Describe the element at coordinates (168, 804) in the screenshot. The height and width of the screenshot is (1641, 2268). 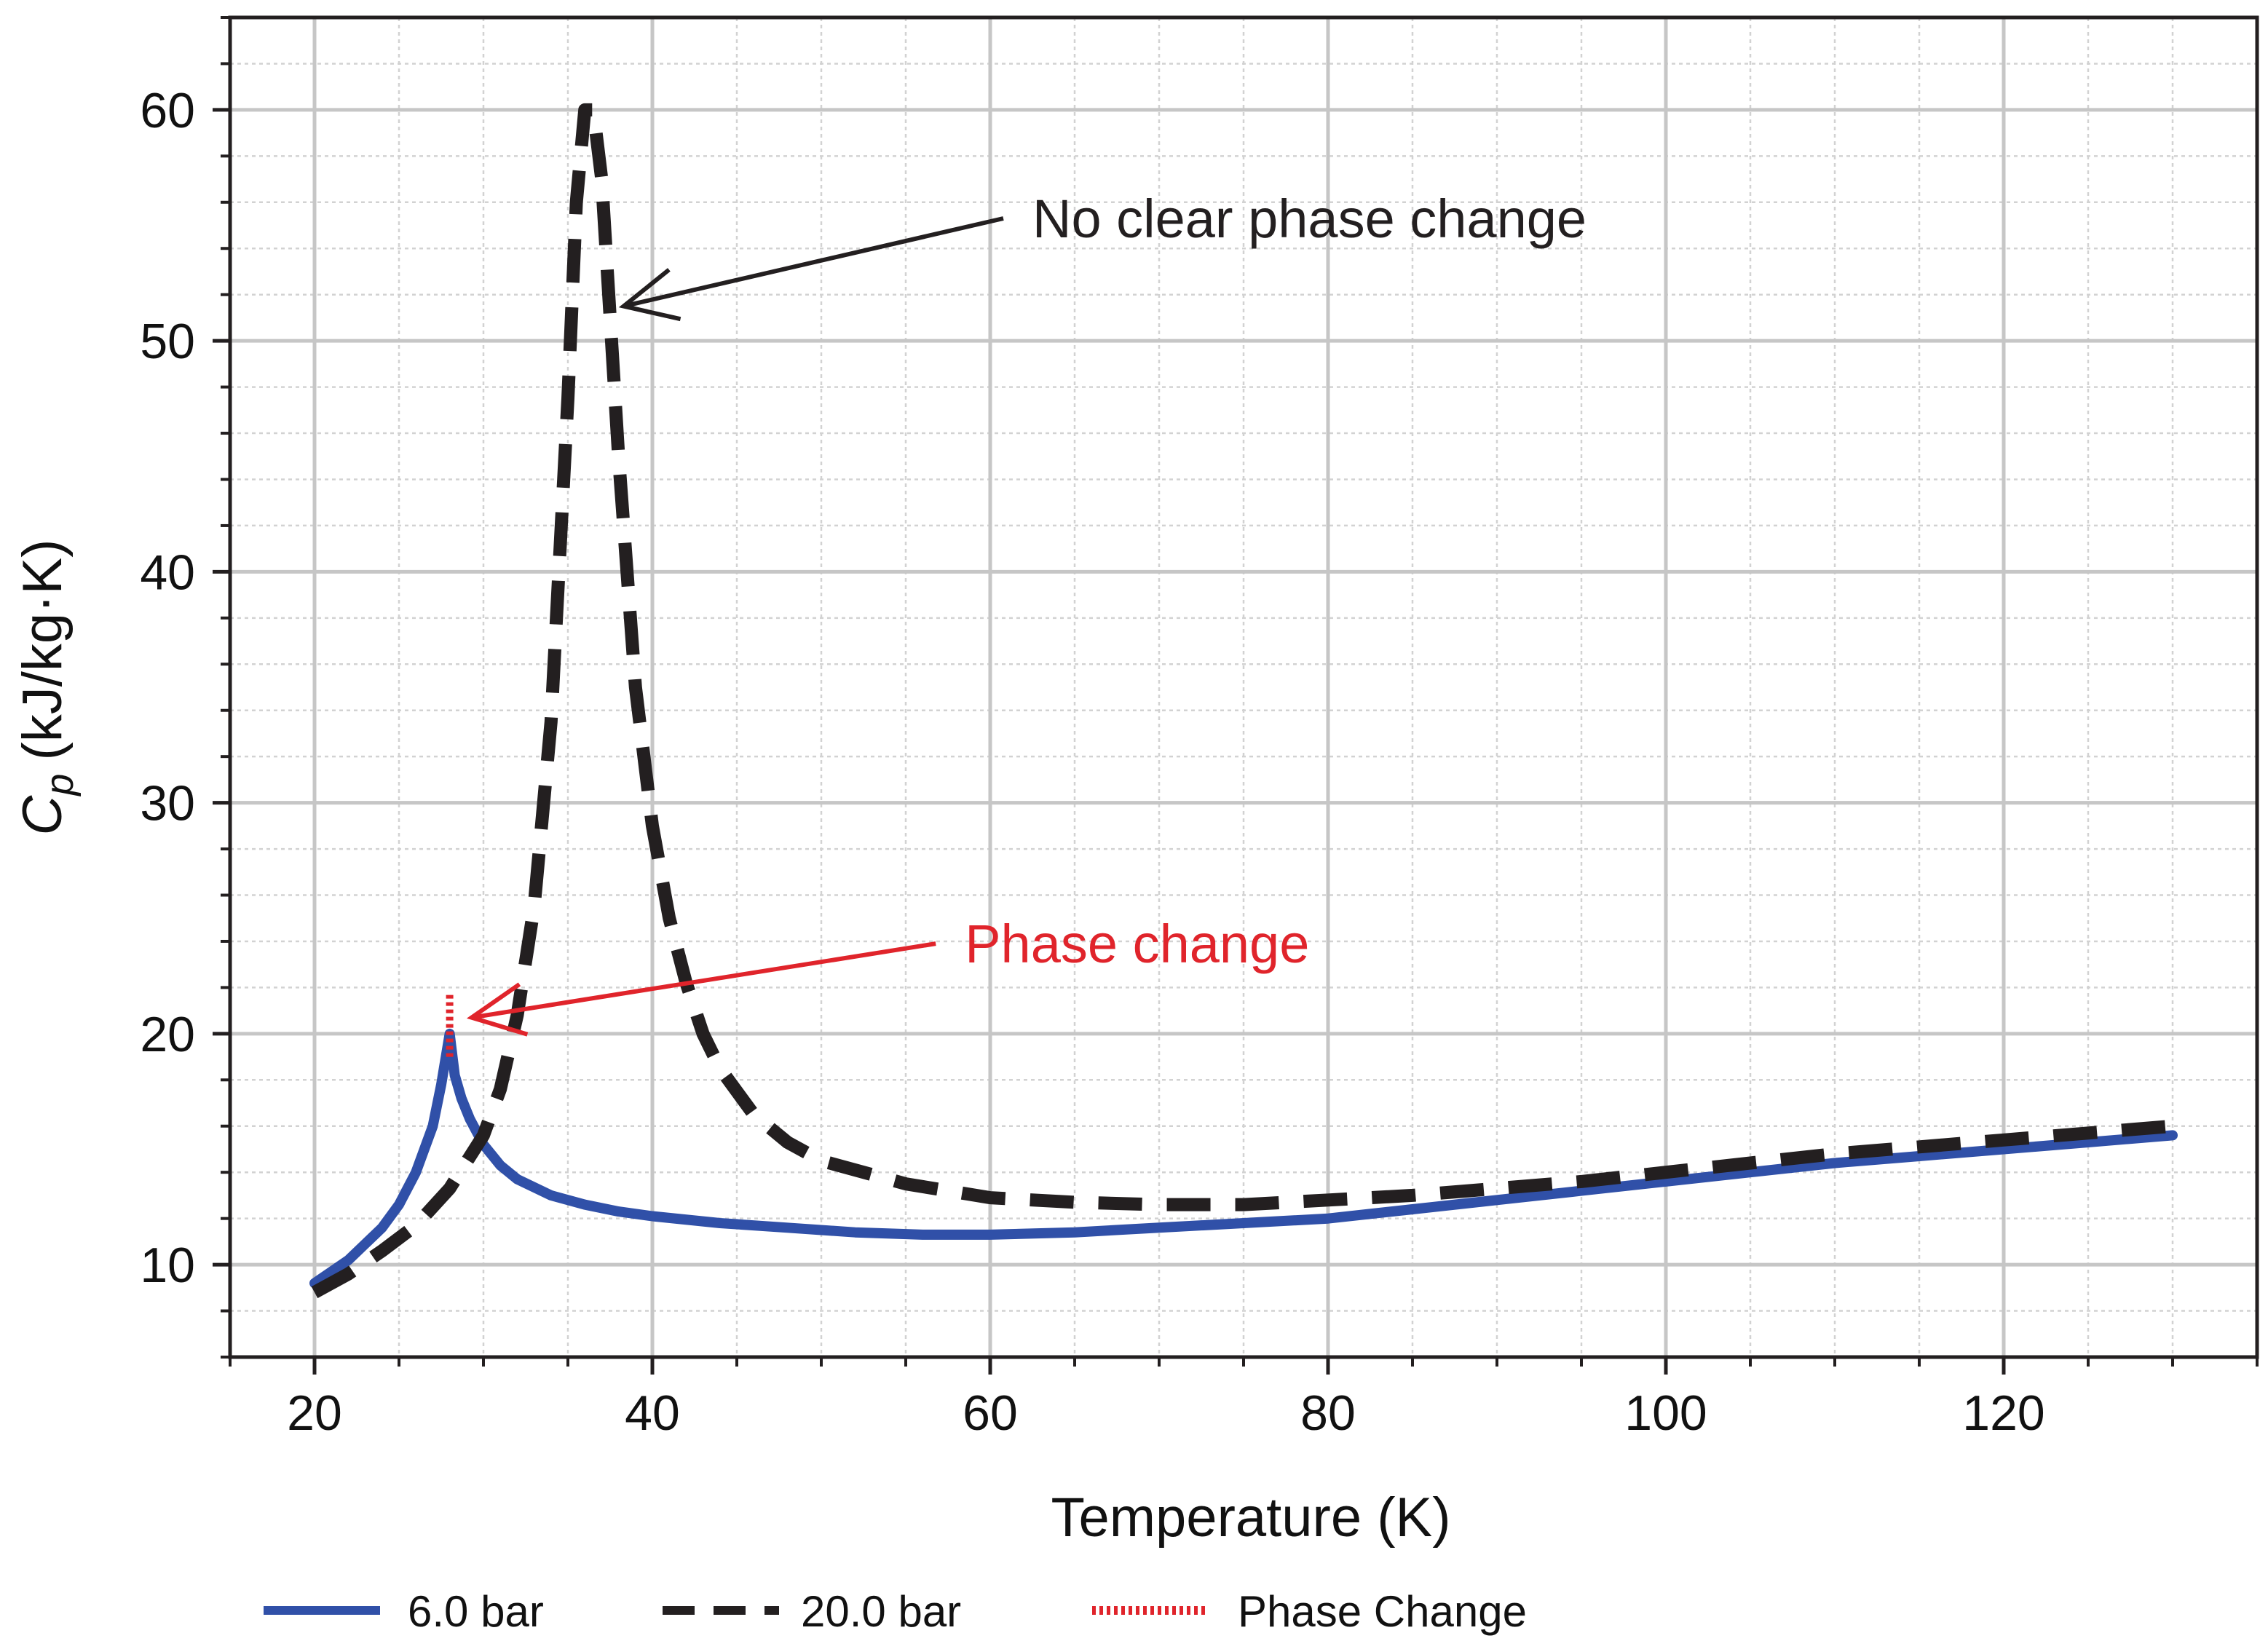
I see `y-tick-label: 30` at that location.